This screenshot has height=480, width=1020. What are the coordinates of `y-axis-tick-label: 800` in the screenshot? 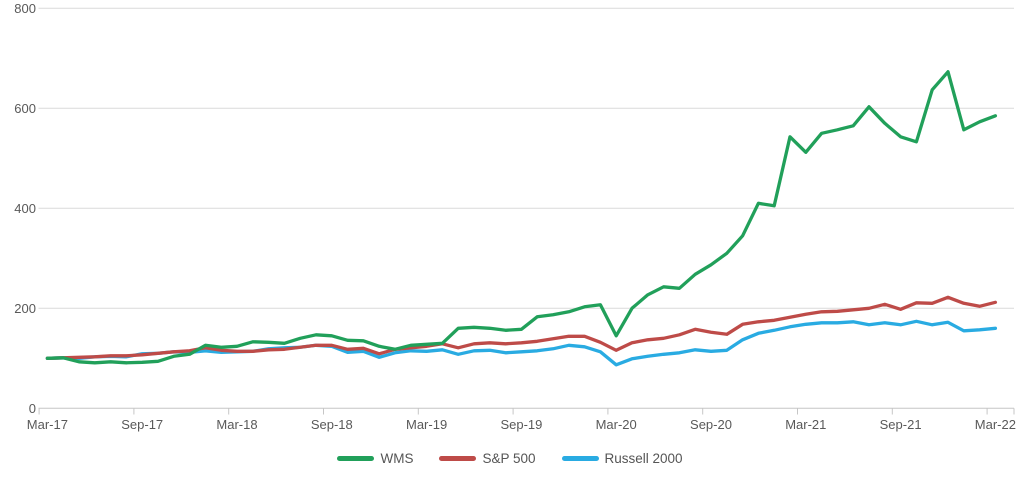 It's located at (25, 8).